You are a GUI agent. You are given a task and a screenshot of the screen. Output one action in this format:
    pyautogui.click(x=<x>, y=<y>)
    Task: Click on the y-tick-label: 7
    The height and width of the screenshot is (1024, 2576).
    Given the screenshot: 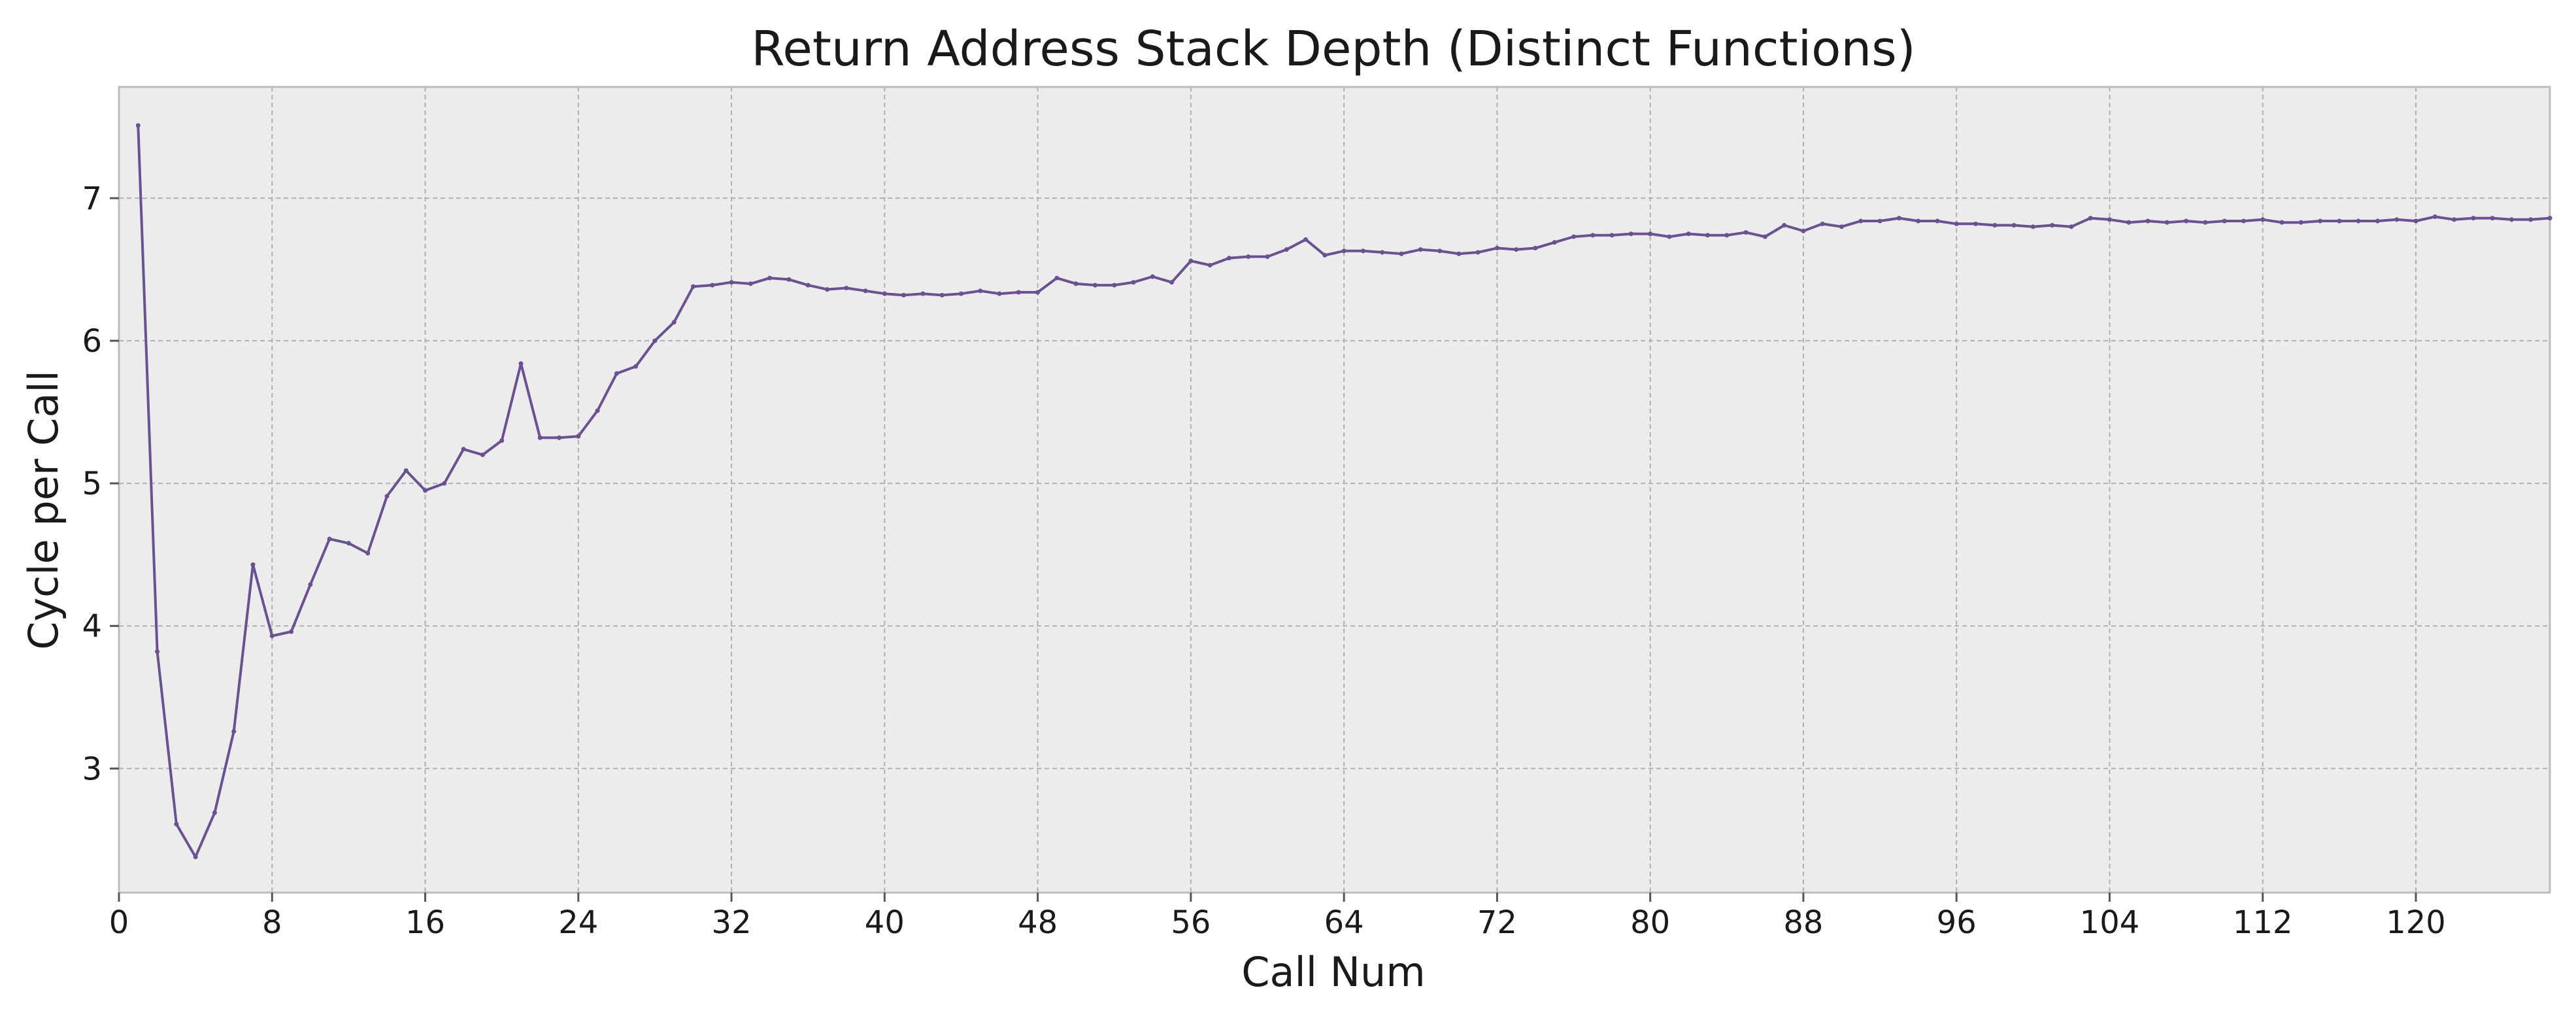 What is the action you would take?
    pyautogui.click(x=92, y=198)
    